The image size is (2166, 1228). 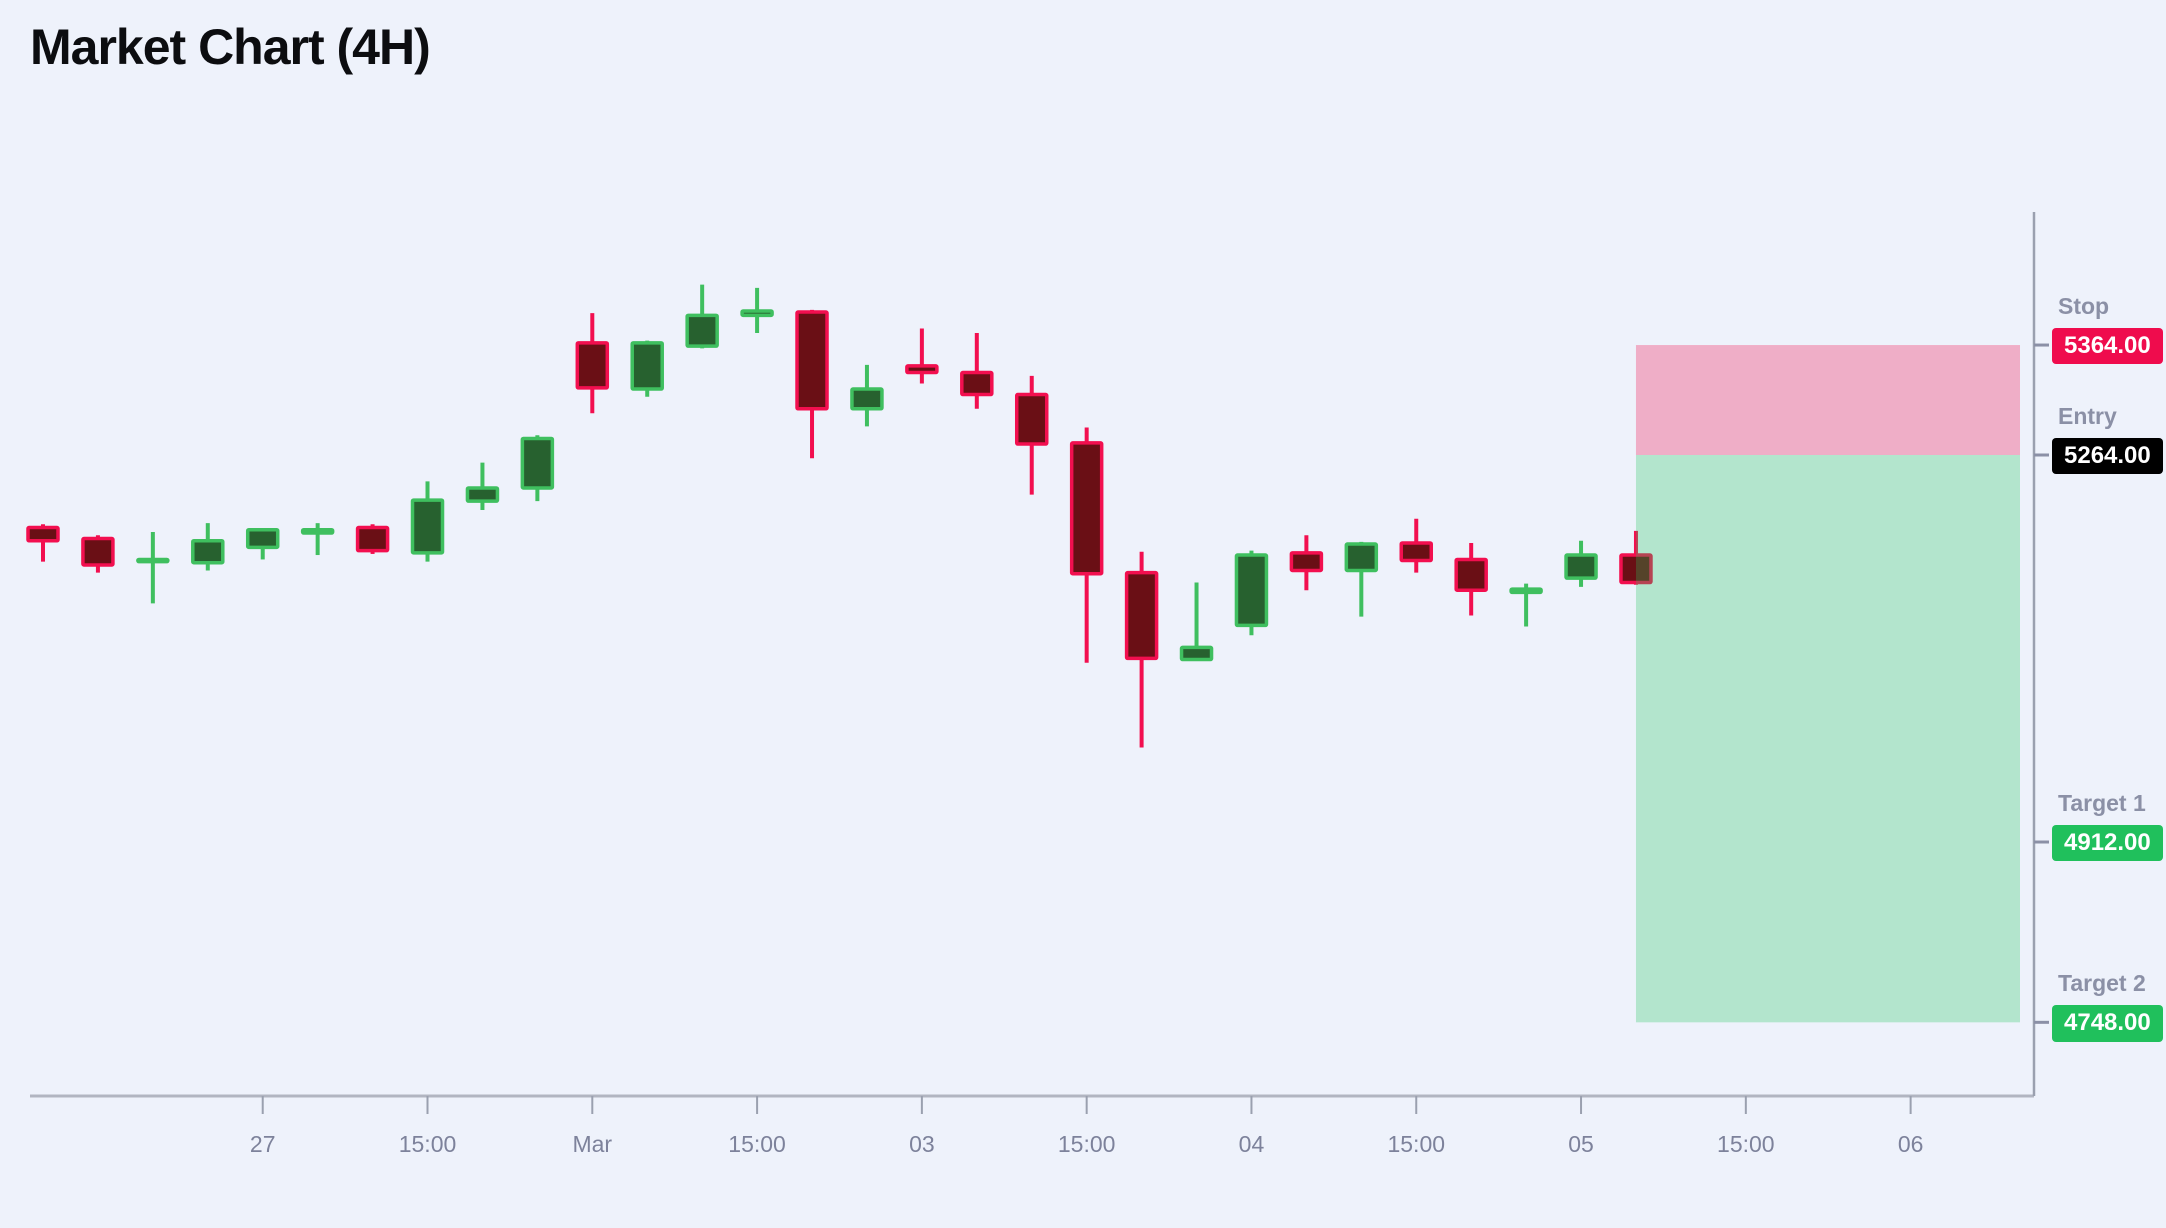 What do you see at coordinates (2107, 1023) in the screenshot?
I see `level-badge-target2: 4748.00` at bounding box center [2107, 1023].